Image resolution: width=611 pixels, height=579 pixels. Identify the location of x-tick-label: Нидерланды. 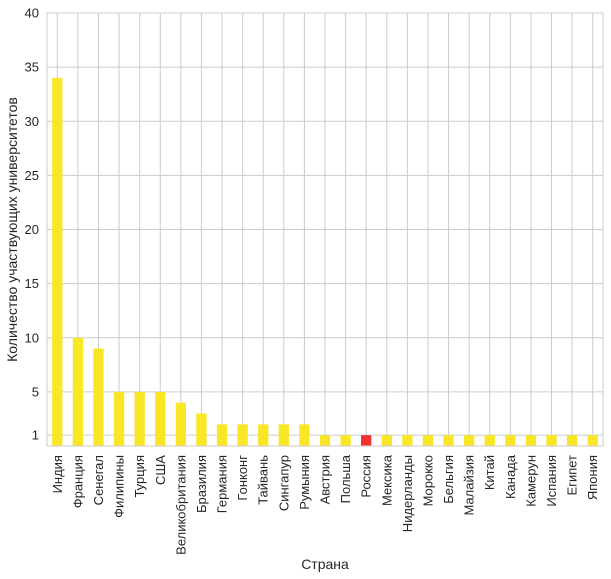
(407, 493).